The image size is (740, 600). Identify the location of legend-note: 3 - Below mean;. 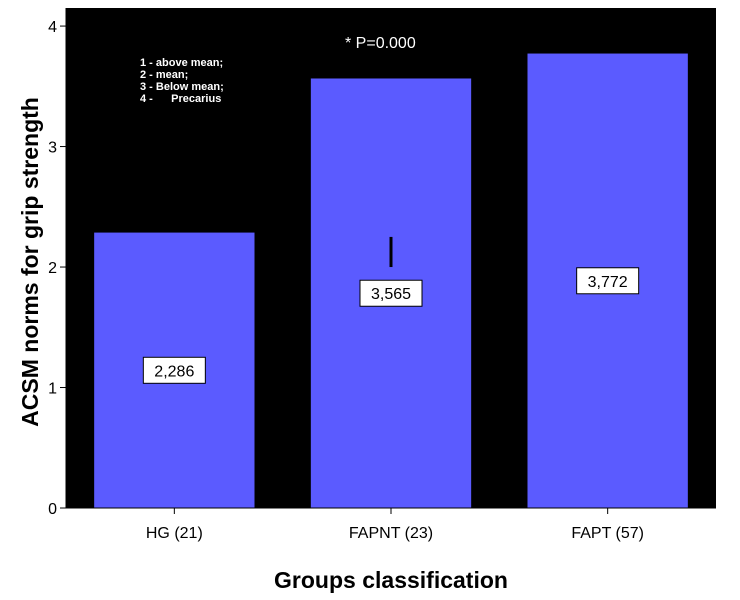
(182, 87).